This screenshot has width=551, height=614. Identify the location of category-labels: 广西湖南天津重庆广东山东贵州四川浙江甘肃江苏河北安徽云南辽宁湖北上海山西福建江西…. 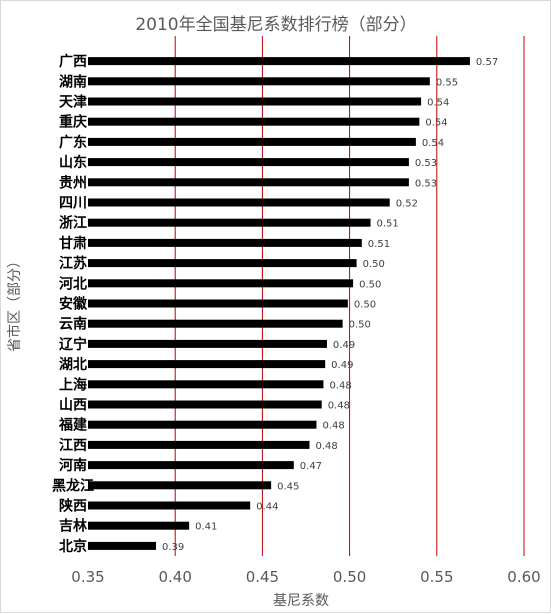
(73, 304).